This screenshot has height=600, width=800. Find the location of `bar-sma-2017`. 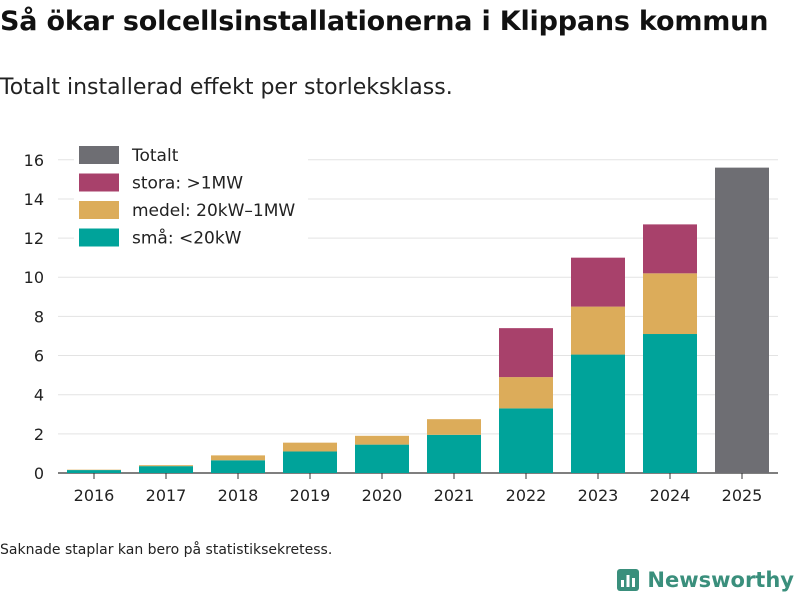

bar-sma-2017 is located at coordinates (166, 469).